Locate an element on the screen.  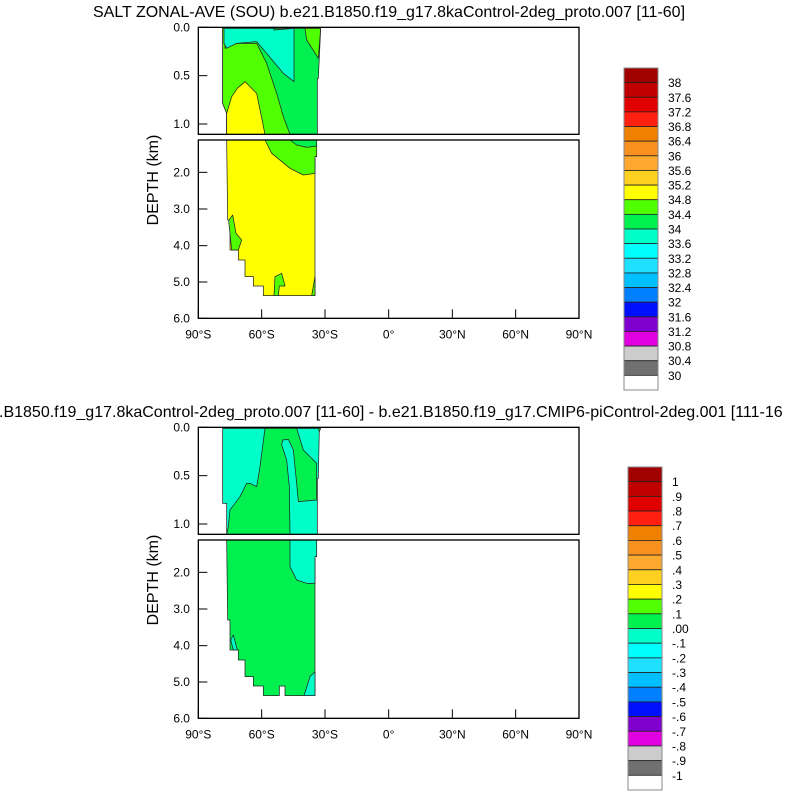
colorbar-label: .5 is located at coordinates (677, 556).